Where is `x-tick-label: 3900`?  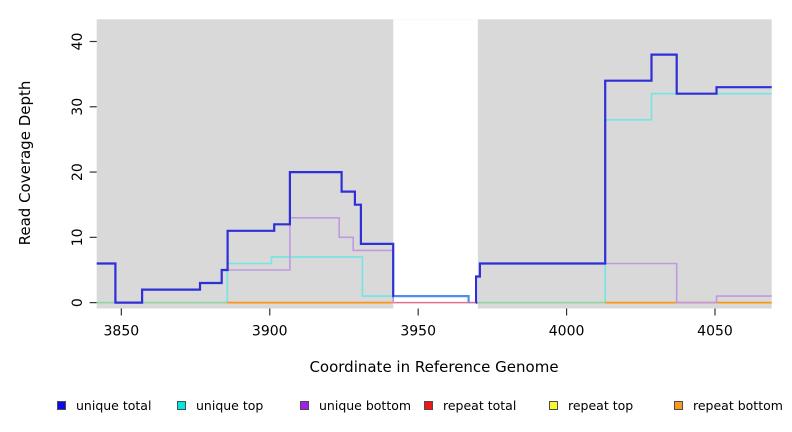 x-tick-label: 3900 is located at coordinates (270, 332).